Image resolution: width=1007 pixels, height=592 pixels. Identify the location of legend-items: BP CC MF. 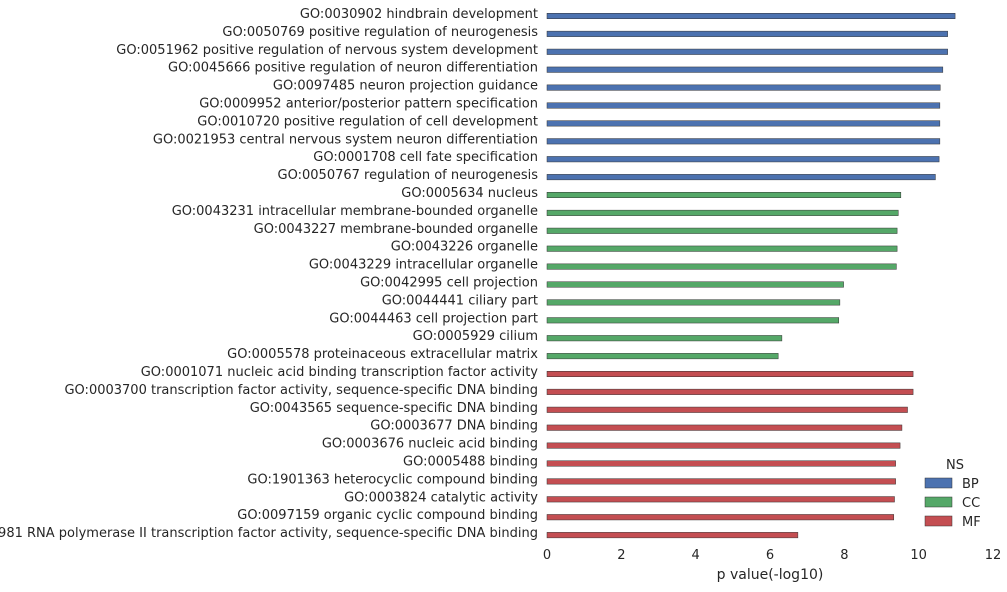
(952, 503).